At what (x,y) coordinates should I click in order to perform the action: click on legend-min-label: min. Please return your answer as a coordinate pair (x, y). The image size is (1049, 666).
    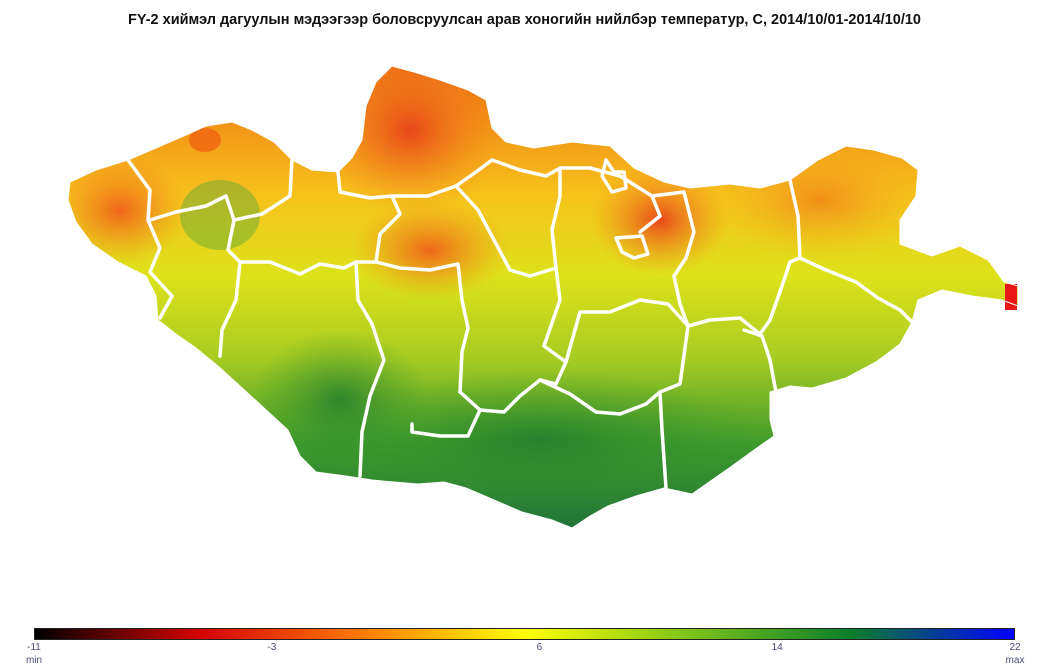
    Looking at the image, I should click on (34, 660).